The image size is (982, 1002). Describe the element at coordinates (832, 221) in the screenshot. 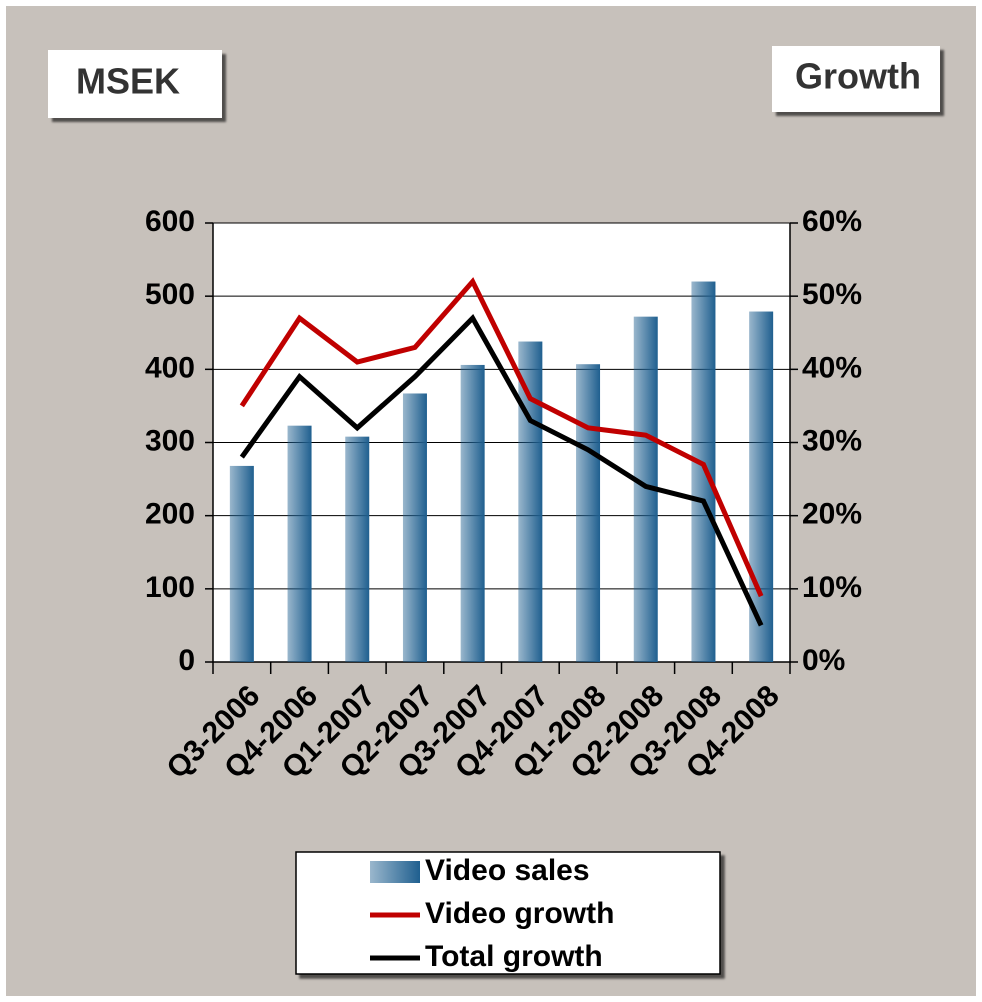

I see `y2-tick-label: 60%` at that location.